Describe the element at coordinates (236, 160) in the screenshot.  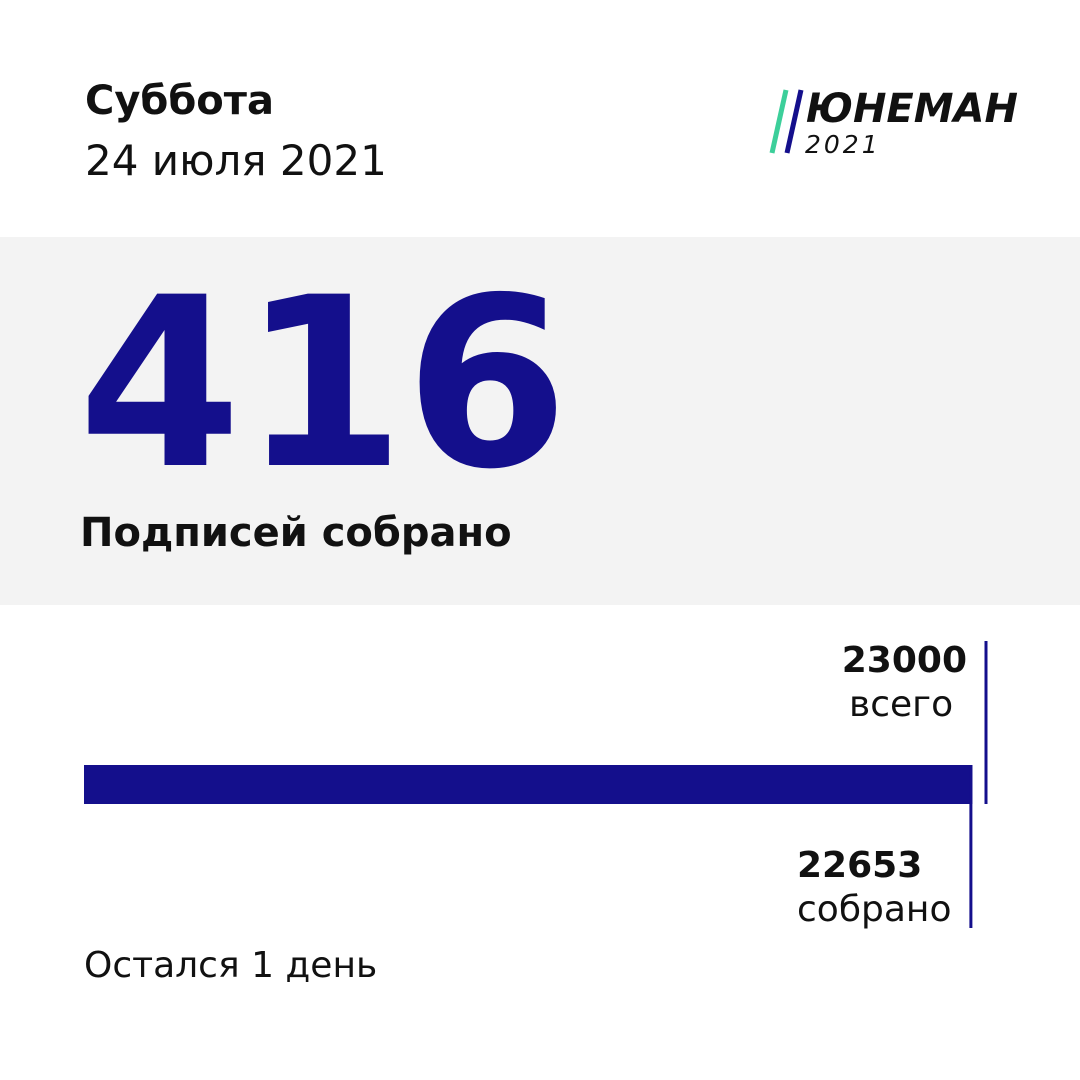
I see `date: 24 июля 2021` at that location.